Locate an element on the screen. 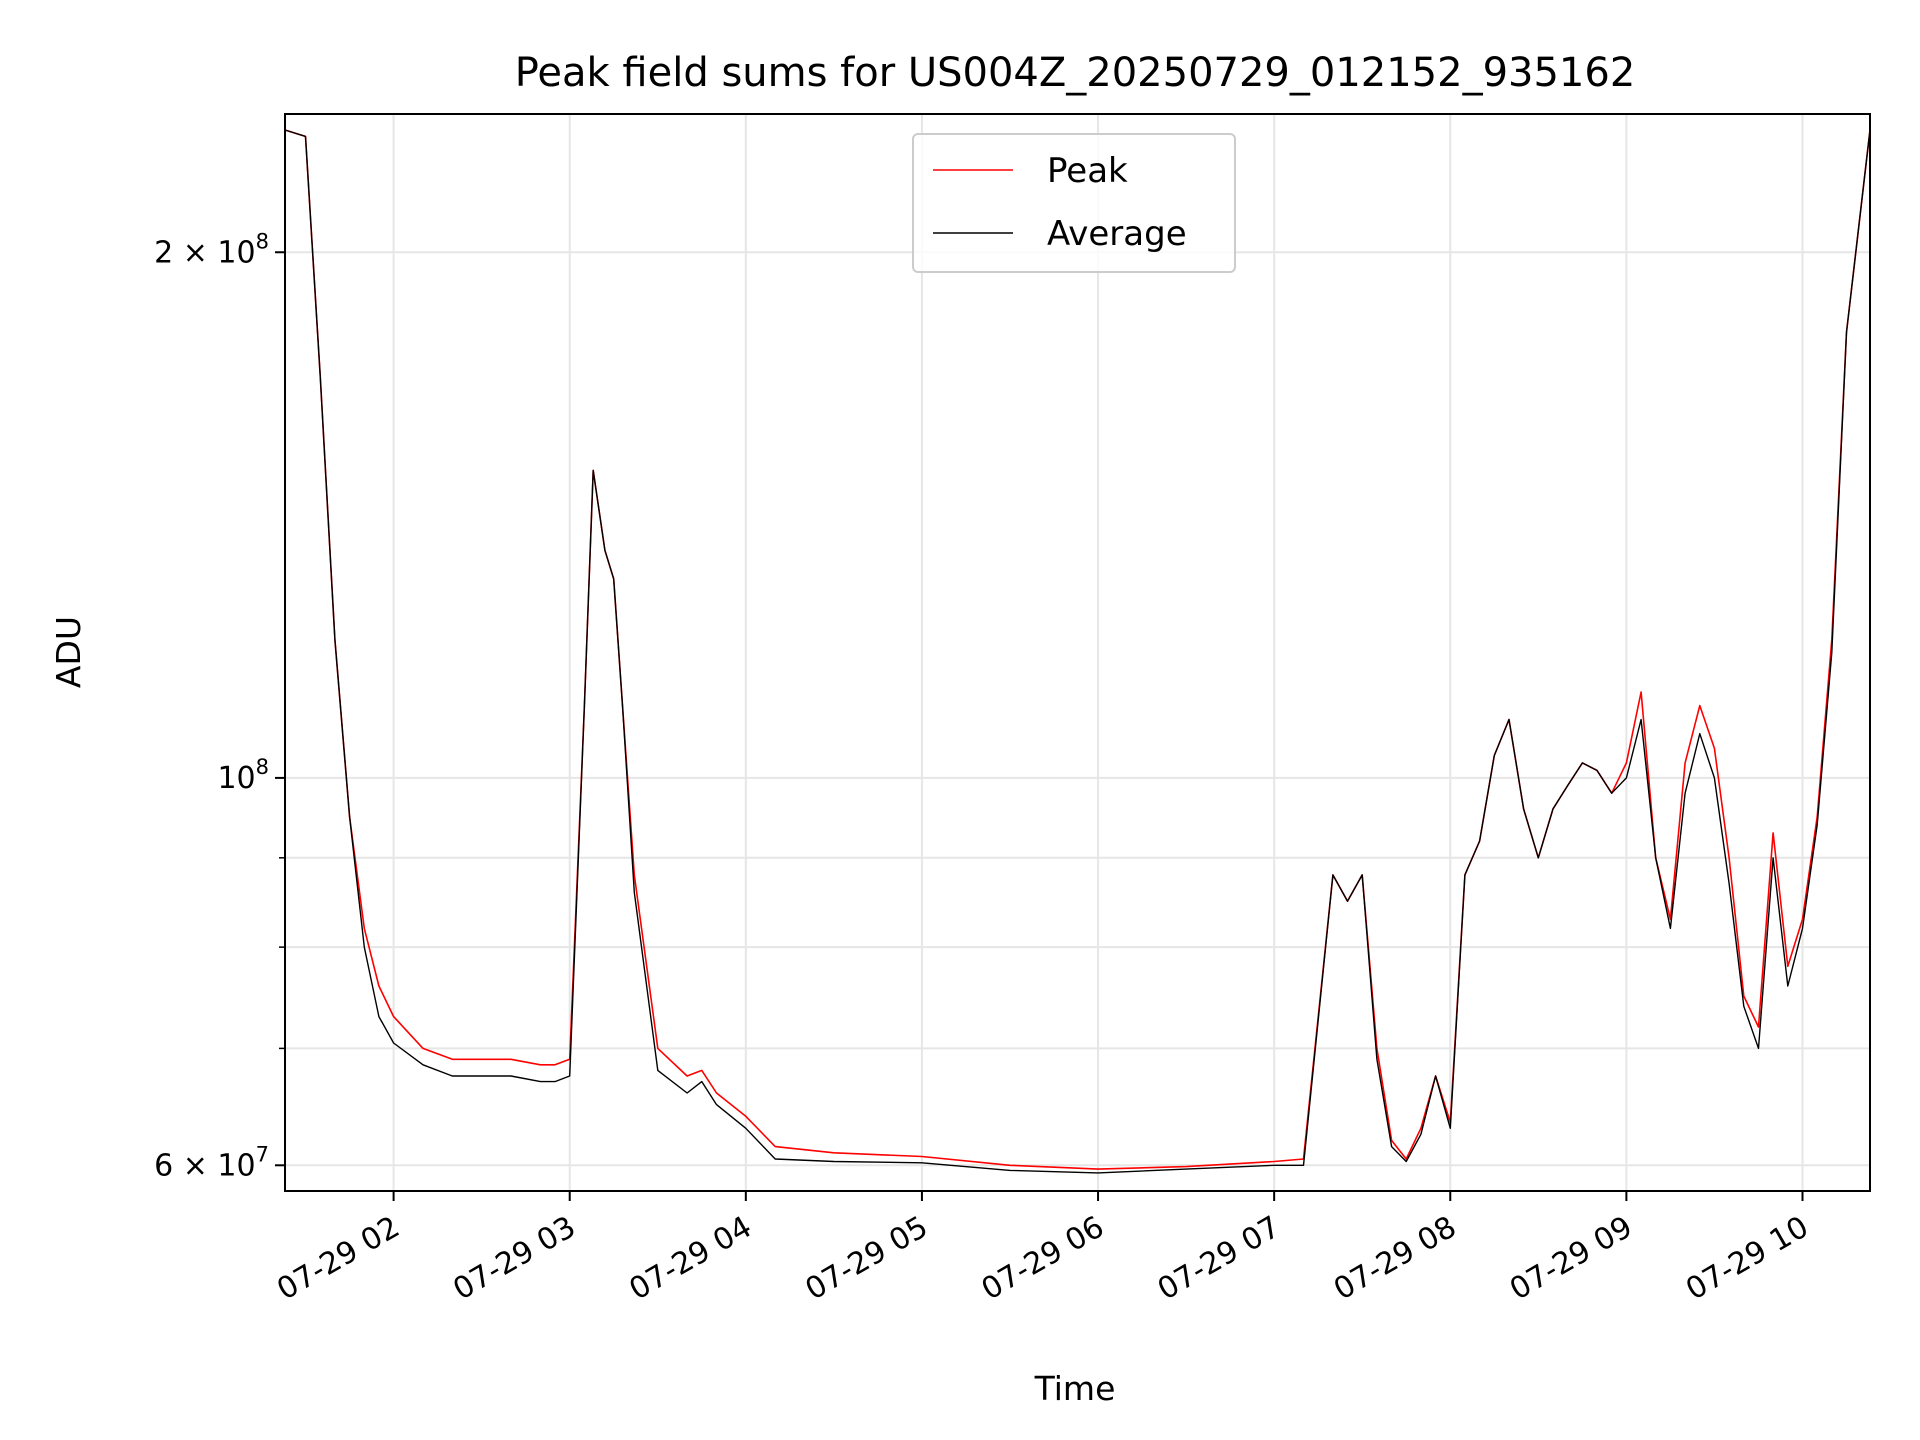  y-tick-label-0: 6 × 107 is located at coordinates (211, 1162).